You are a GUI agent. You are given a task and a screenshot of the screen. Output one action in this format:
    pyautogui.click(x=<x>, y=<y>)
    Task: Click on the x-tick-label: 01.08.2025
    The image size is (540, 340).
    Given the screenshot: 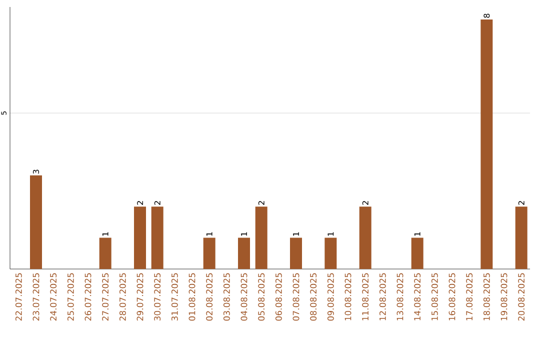 What is the action you would take?
    pyautogui.click(x=192, y=297)
    